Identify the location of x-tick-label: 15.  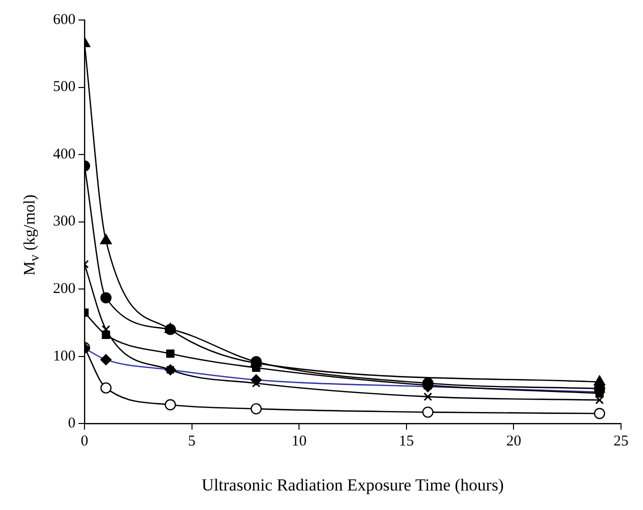
(406, 442).